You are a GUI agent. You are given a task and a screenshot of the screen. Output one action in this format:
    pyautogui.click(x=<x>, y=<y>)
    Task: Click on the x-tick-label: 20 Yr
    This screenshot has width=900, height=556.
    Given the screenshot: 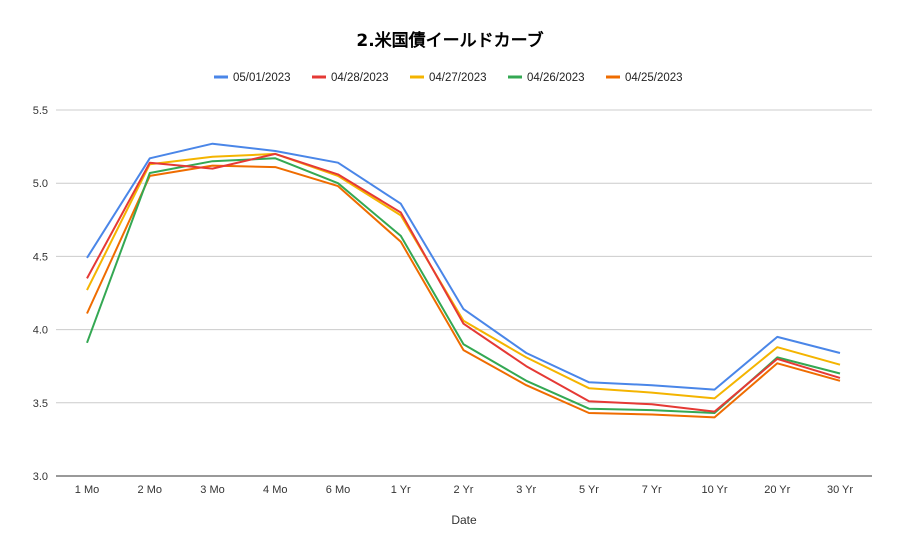 What is the action you would take?
    pyautogui.click(x=777, y=490)
    